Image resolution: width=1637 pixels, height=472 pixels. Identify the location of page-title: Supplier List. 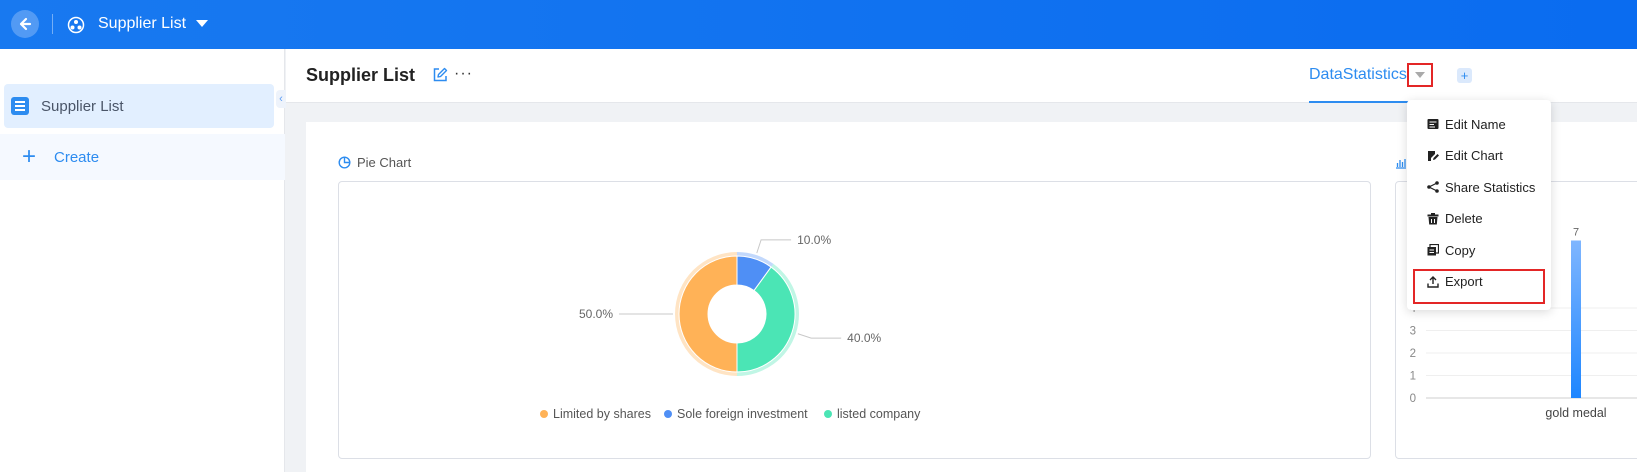
(361, 75).